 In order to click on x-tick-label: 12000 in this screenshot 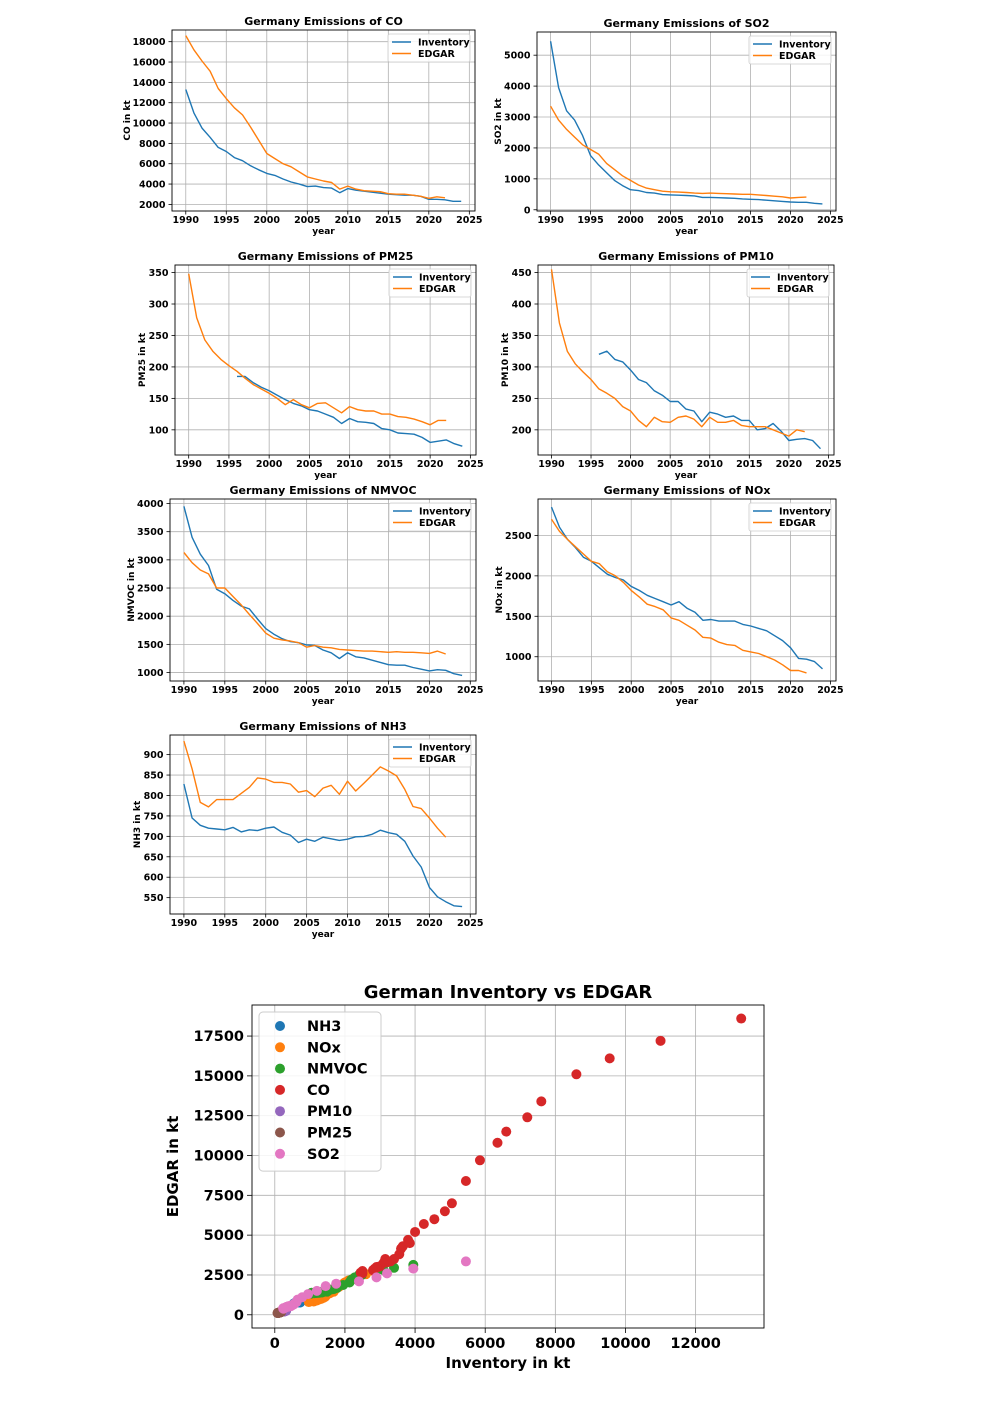, I will do `click(695, 1344)`.